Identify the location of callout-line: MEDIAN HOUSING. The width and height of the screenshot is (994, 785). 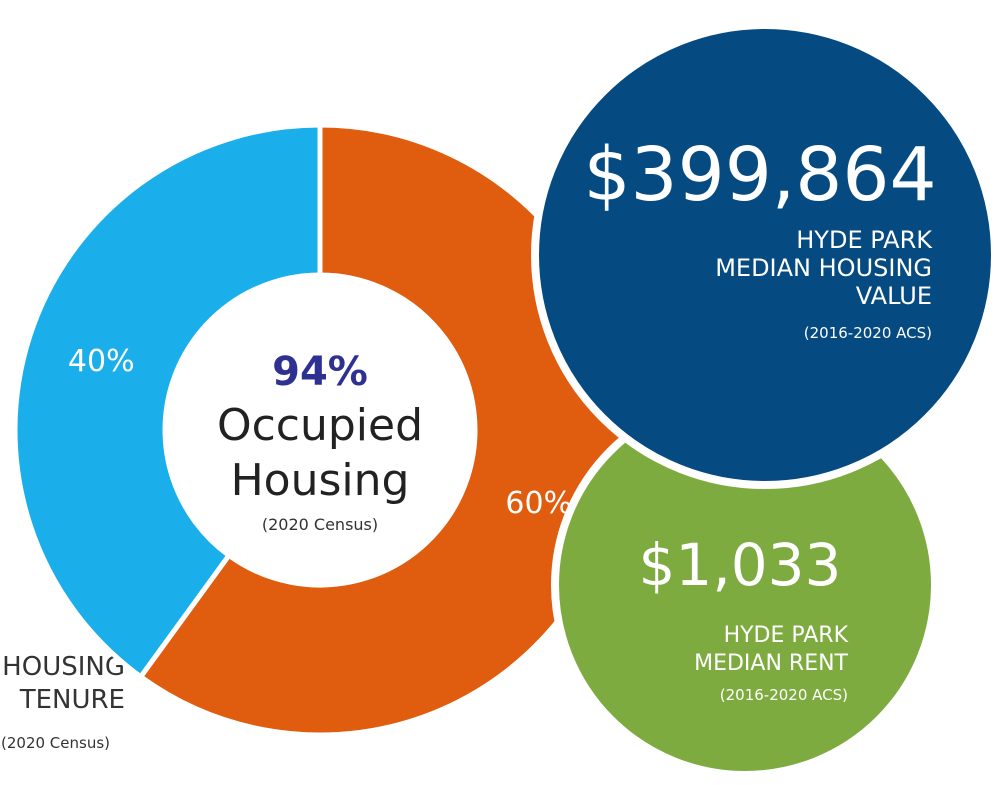
(823, 268).